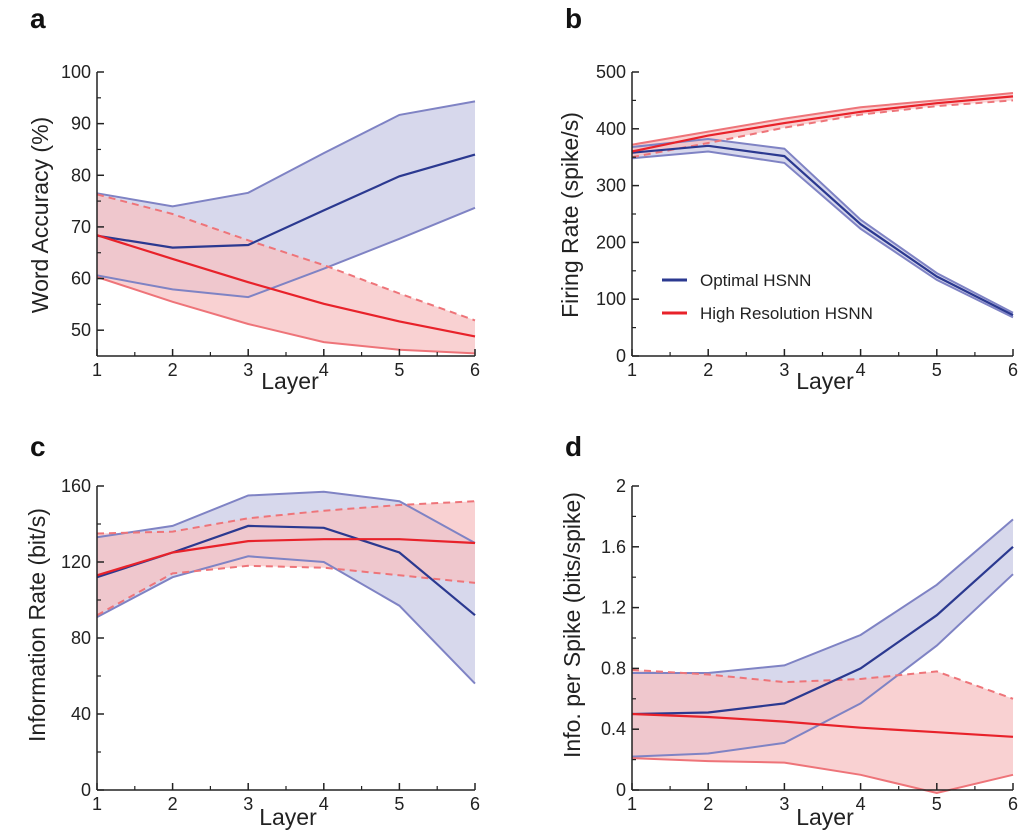 This screenshot has width=1028, height=830. I want to click on panel-b-lines, so click(822, 205).